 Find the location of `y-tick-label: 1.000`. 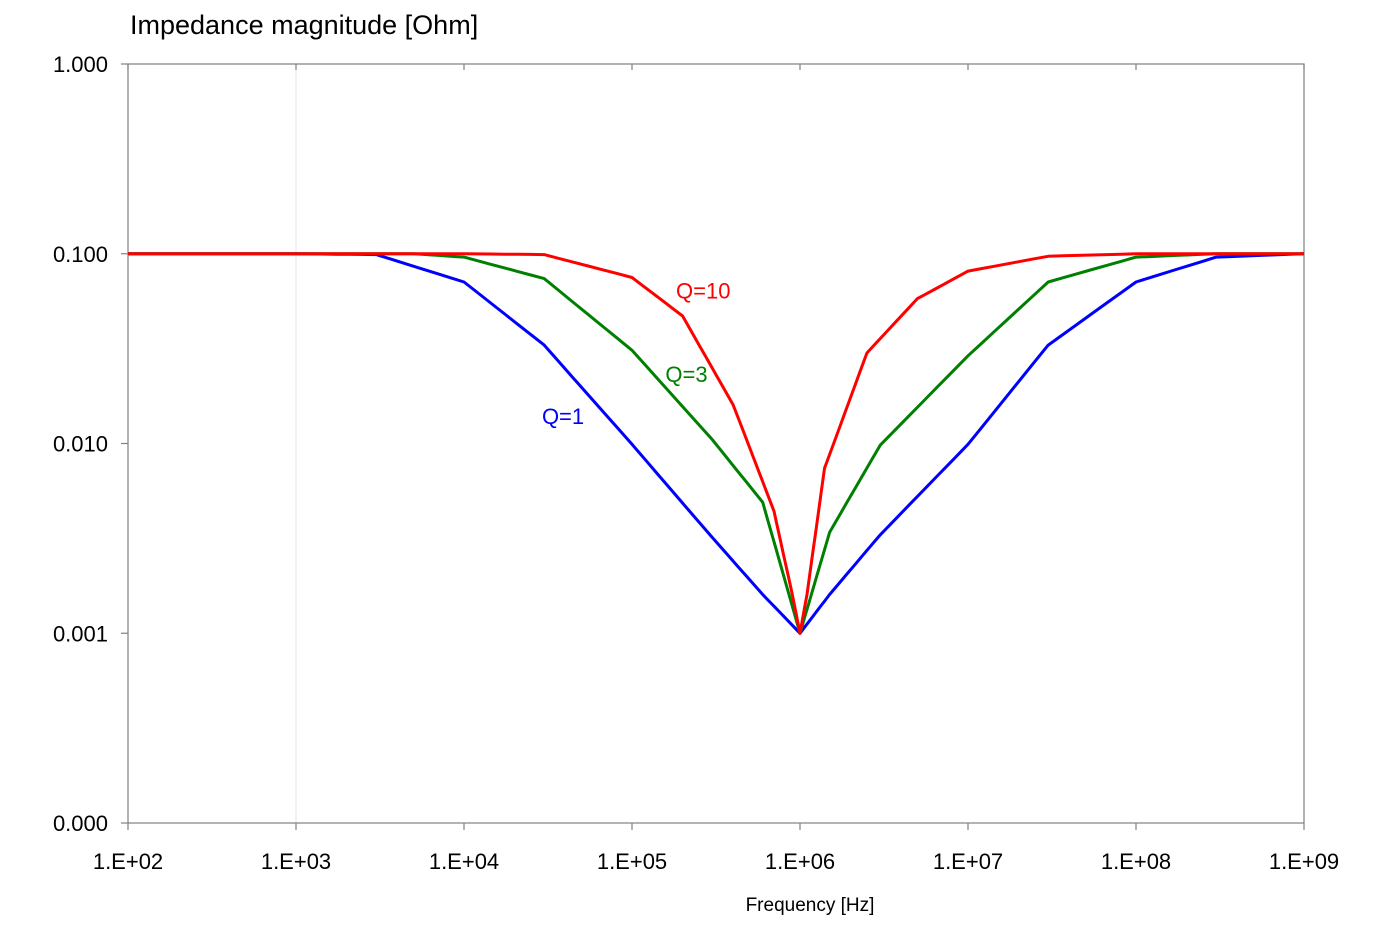

y-tick-label: 1.000 is located at coordinates (80, 64).